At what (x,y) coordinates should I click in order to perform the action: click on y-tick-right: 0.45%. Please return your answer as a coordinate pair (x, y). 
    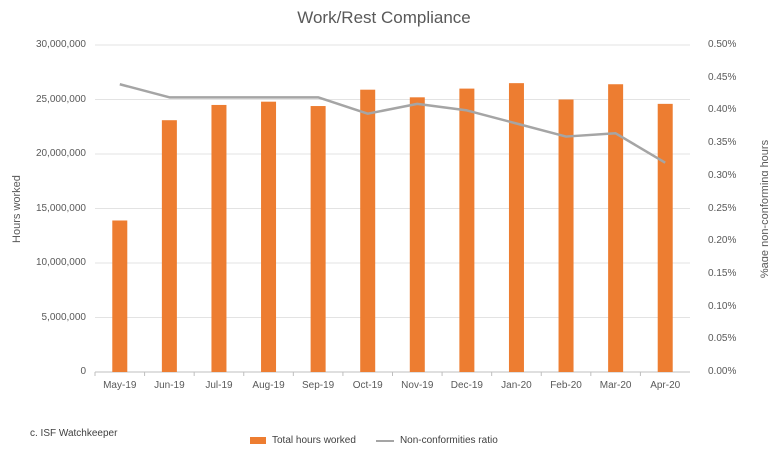
    Looking at the image, I should click on (722, 77).